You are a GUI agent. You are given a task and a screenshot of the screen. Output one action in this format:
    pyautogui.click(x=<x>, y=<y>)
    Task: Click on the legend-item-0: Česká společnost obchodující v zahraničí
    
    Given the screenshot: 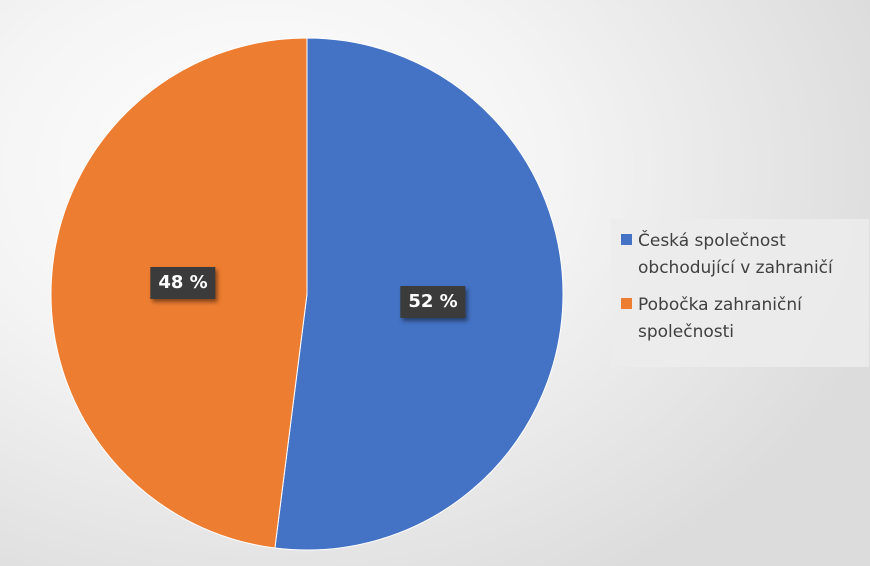 What is the action you would take?
    pyautogui.click(x=741, y=255)
    